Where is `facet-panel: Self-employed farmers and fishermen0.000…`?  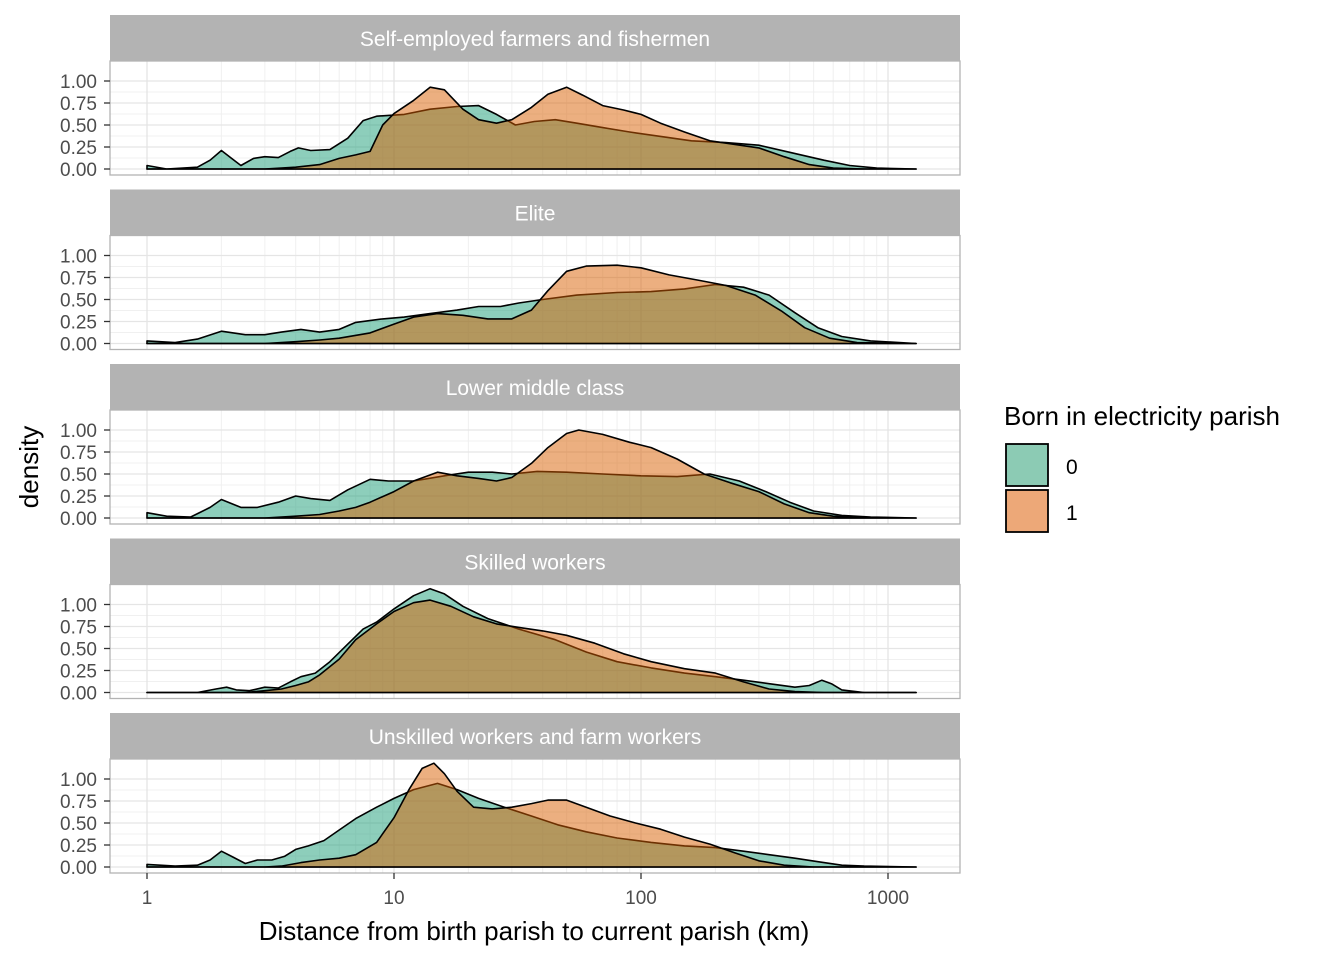 facet-panel: Self-employed farmers and fishermen0.000… is located at coordinates (510, 98).